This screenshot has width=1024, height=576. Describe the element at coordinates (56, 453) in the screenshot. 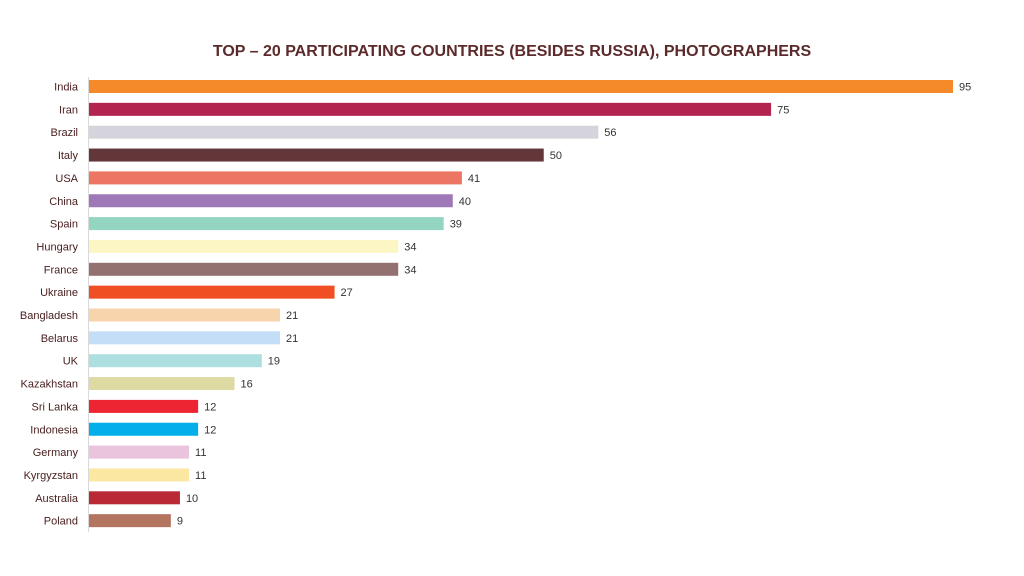

I see `category-label: Germany` at that location.